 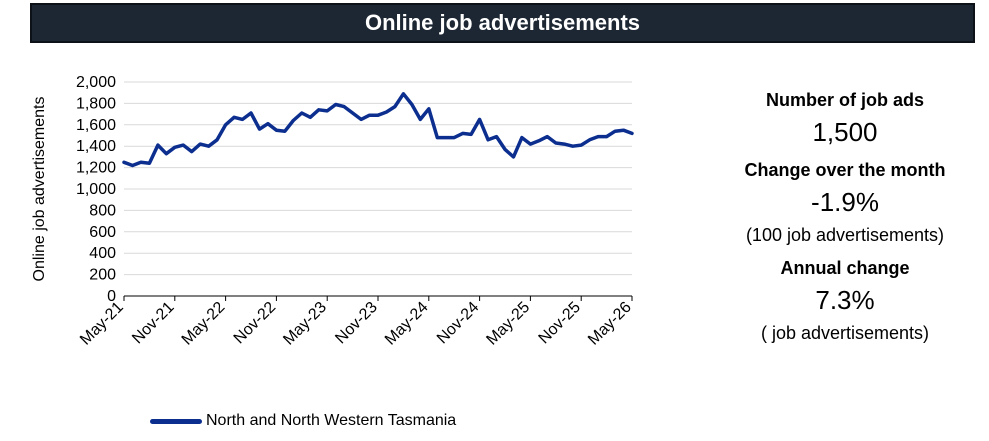 I want to click on chart-legend: North and North Western Tasmania, so click(x=303, y=421).